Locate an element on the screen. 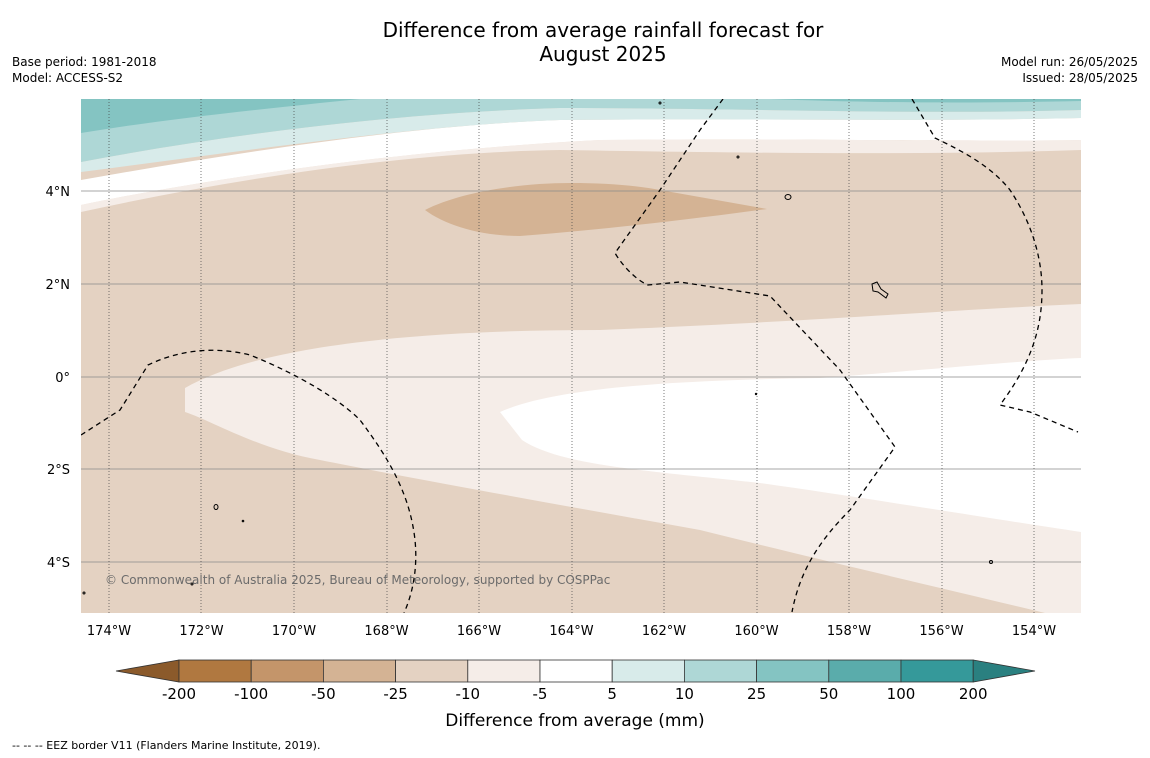 The width and height of the screenshot is (1150, 758). lat-tick-label: 2°S is located at coordinates (58, 470).